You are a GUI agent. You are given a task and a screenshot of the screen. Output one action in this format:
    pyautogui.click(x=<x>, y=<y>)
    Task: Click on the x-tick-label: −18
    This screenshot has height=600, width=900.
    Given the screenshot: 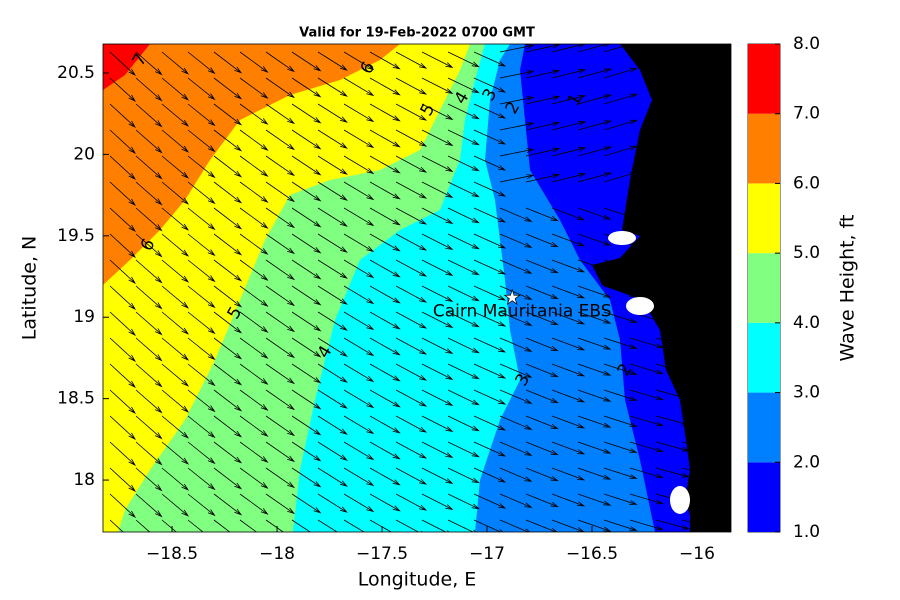 What is the action you would take?
    pyautogui.click(x=277, y=554)
    